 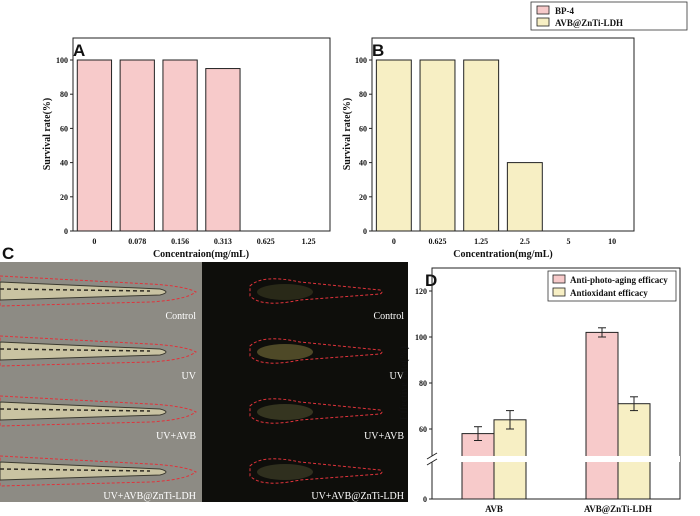 What do you see at coordinates (201, 254) in the screenshot?
I see `panel-a-xlabel: Concentraion(mg/mL)` at bounding box center [201, 254].